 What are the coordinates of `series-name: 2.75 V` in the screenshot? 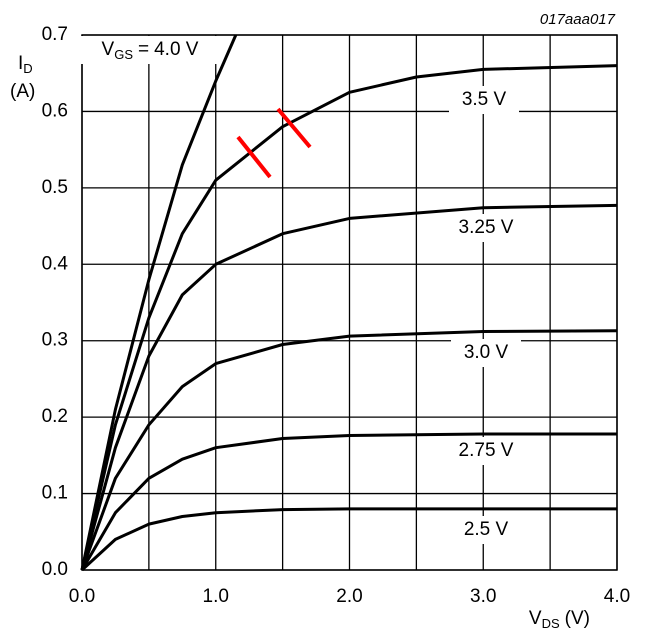 It's located at (486, 450).